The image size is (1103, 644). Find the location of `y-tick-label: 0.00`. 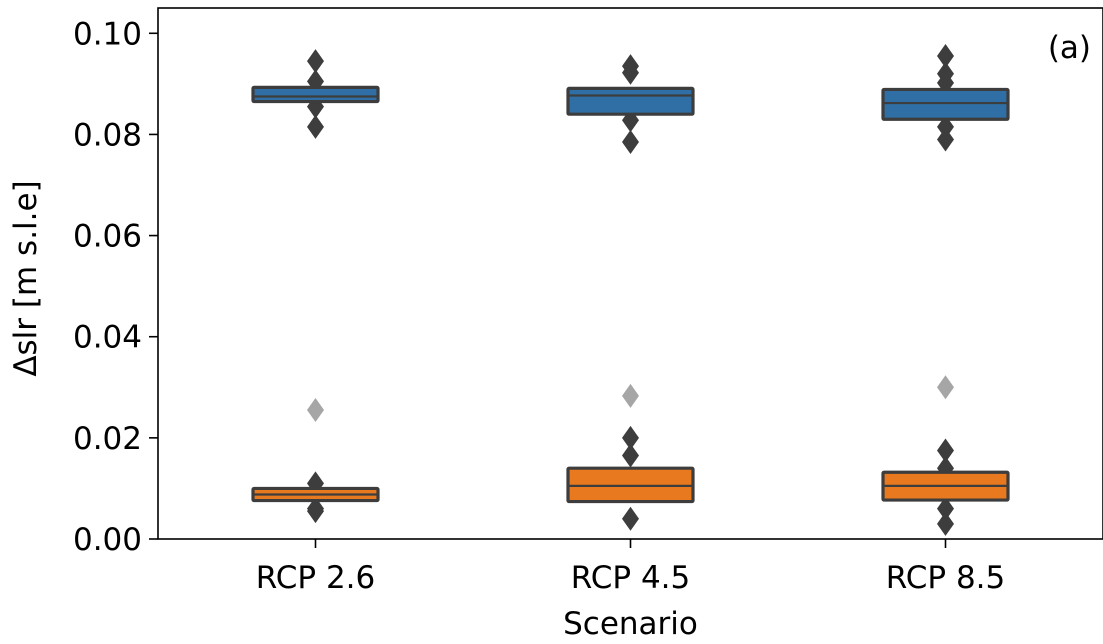

y-tick-label: 0.00 is located at coordinates (107, 540).